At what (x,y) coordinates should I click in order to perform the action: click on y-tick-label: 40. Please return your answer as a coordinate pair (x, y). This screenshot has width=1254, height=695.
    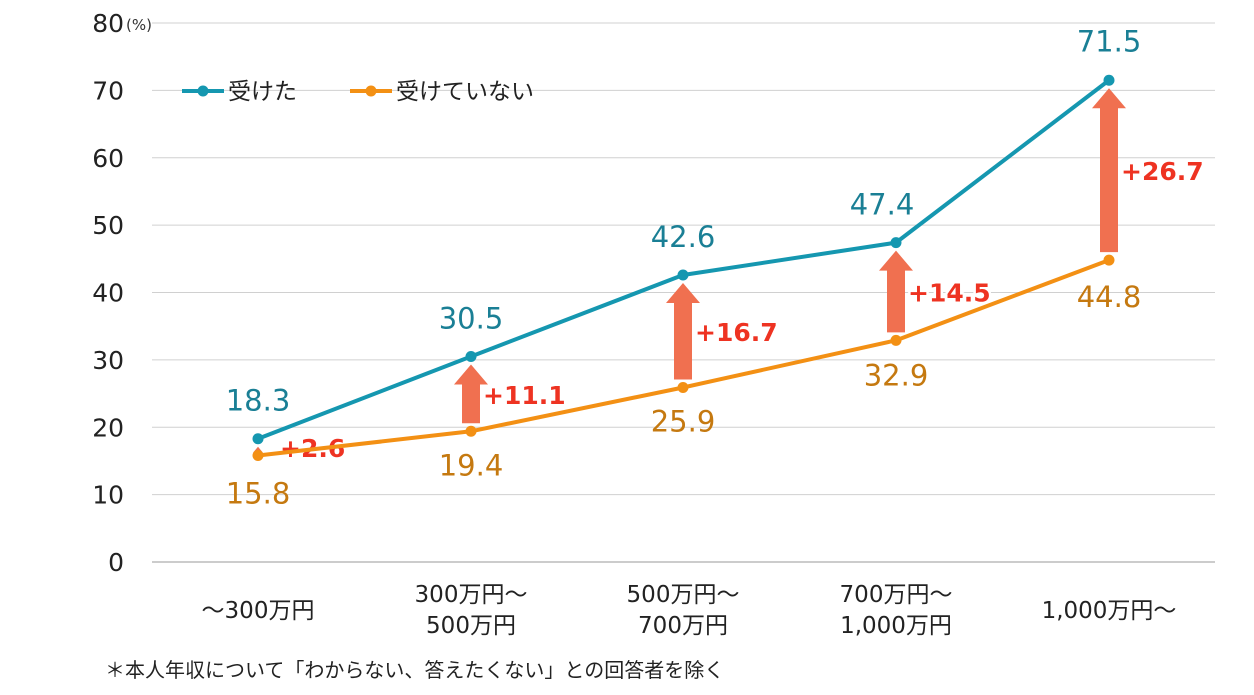
    Looking at the image, I should click on (108, 293).